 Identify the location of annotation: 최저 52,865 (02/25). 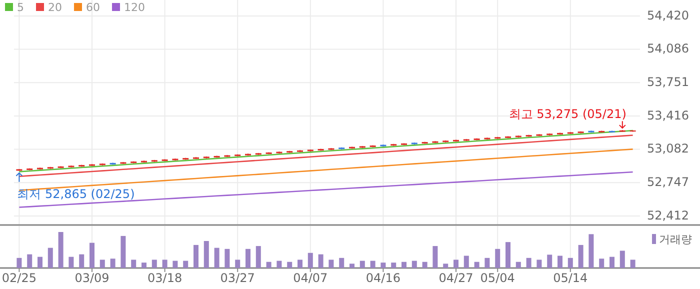
(76, 193).